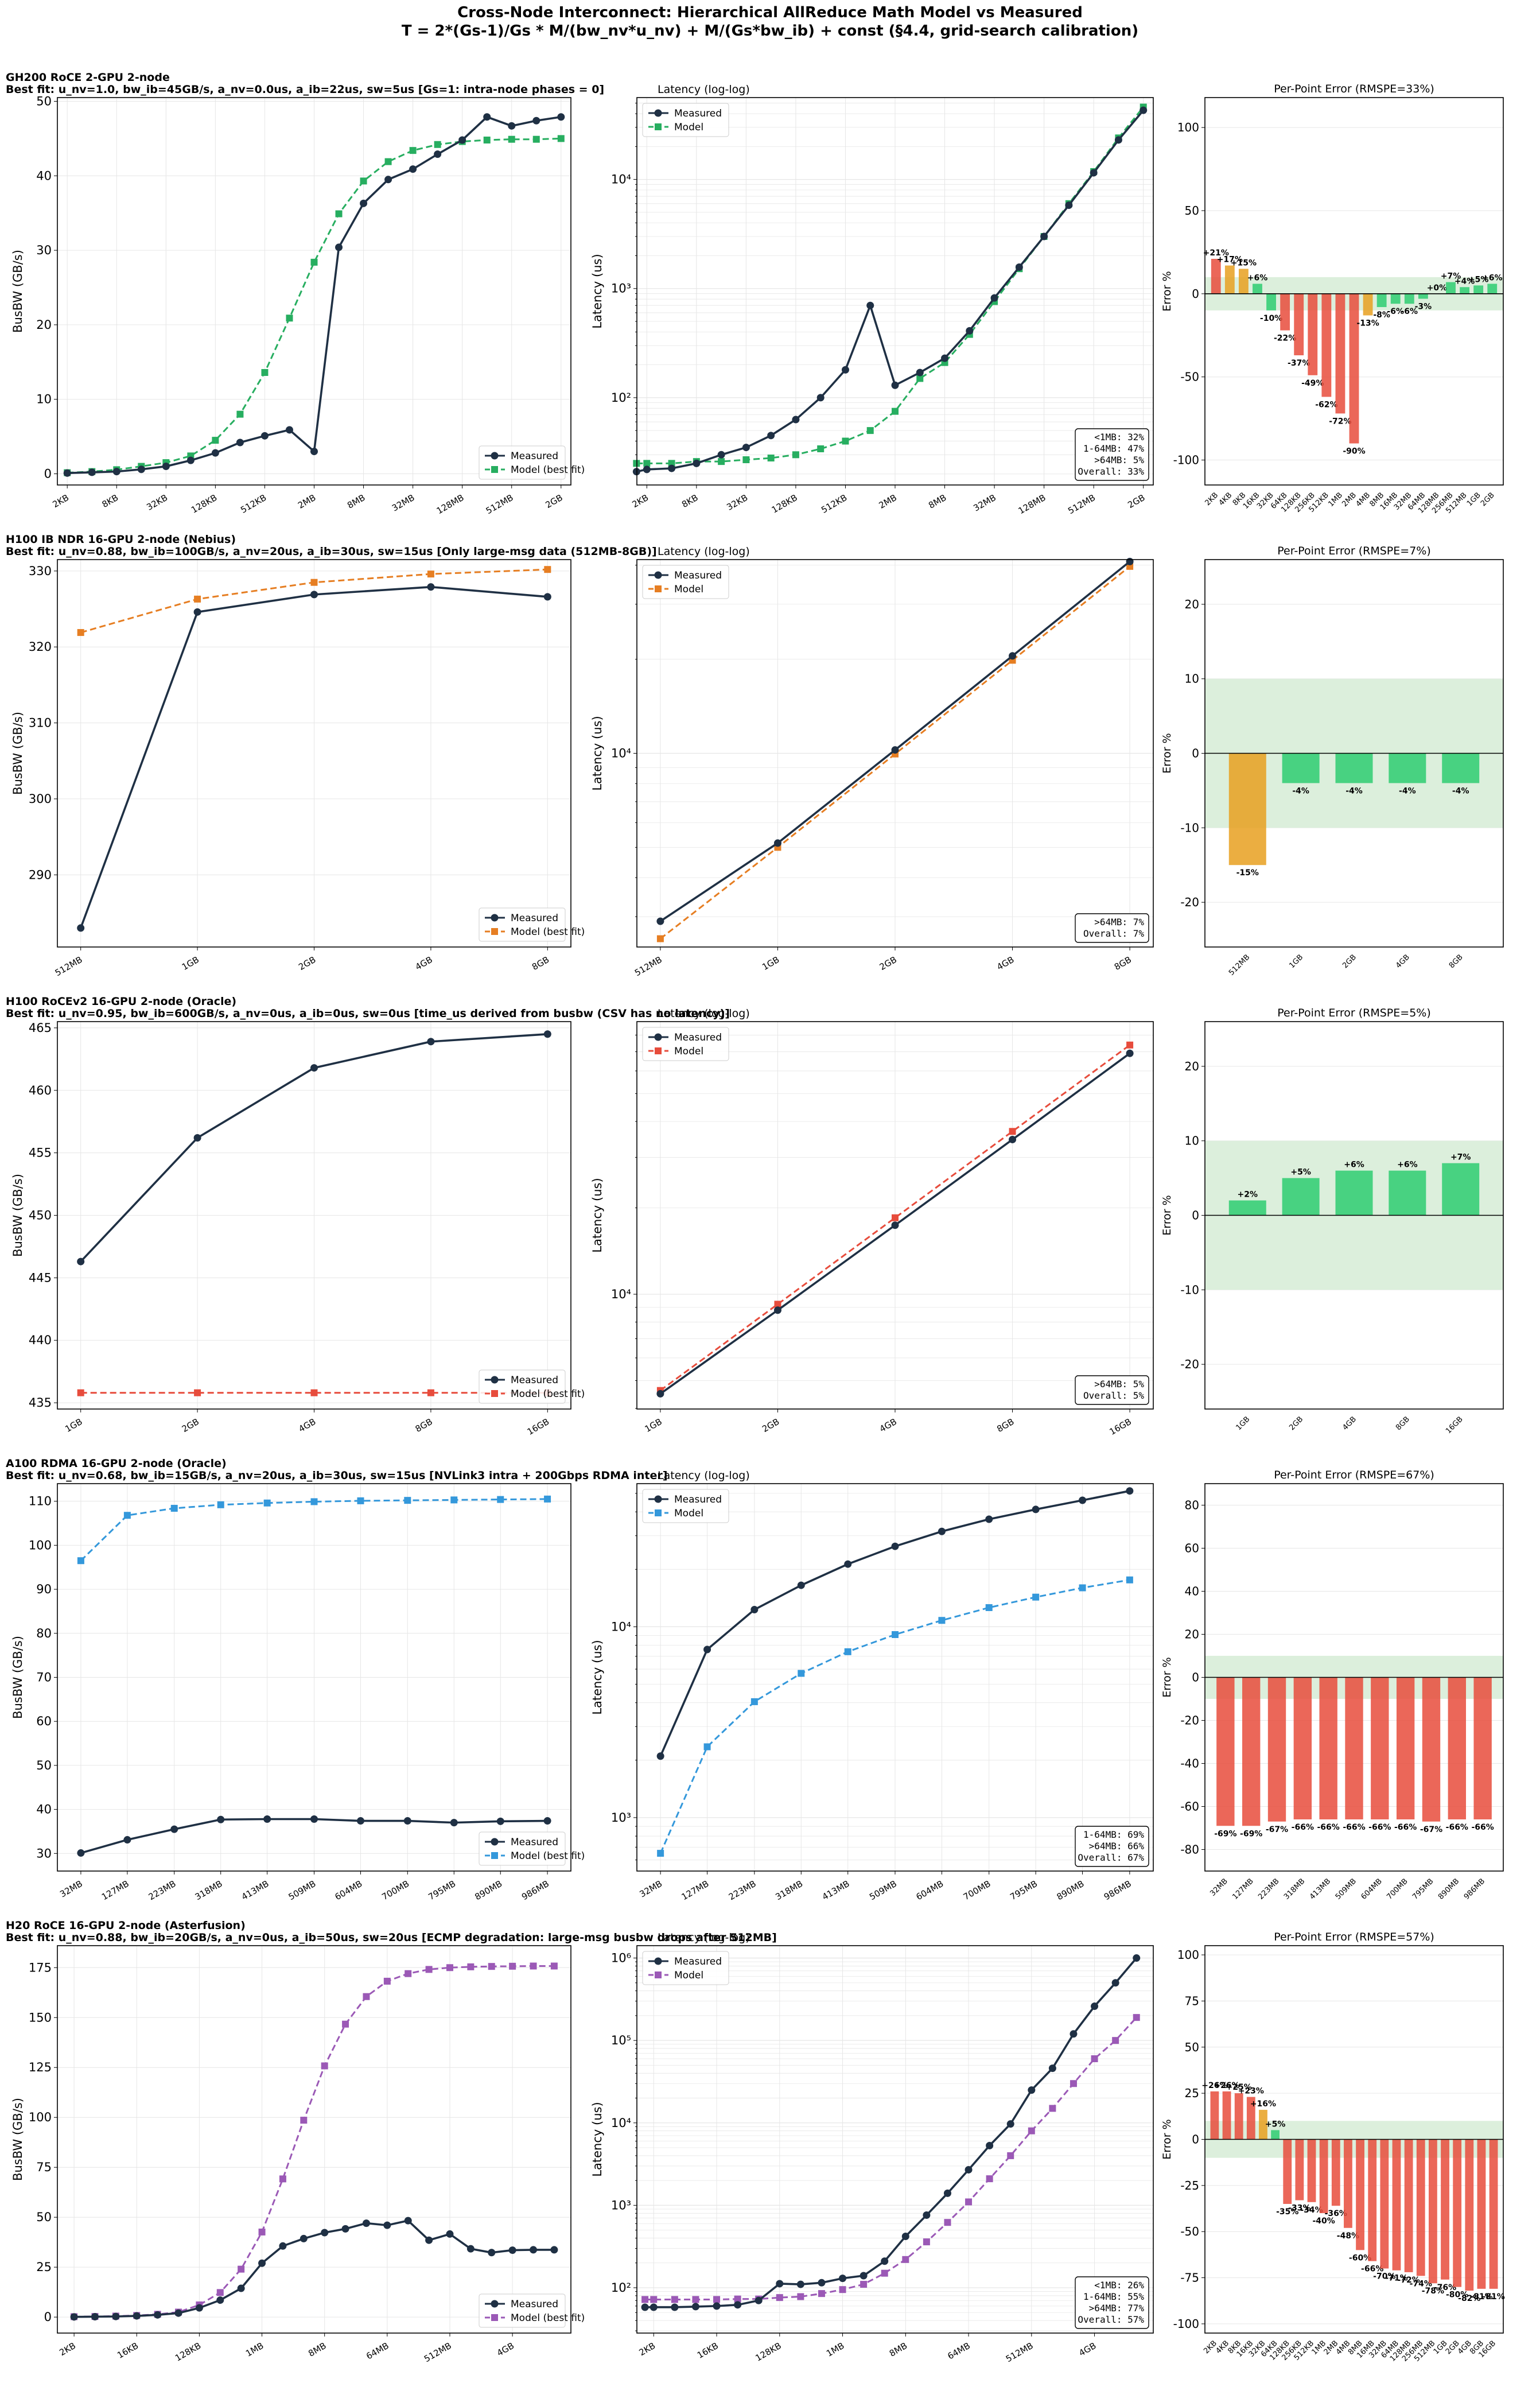 The image size is (1540, 2383). I want to click on error-bar-label: -6%, so click(1409, 311).